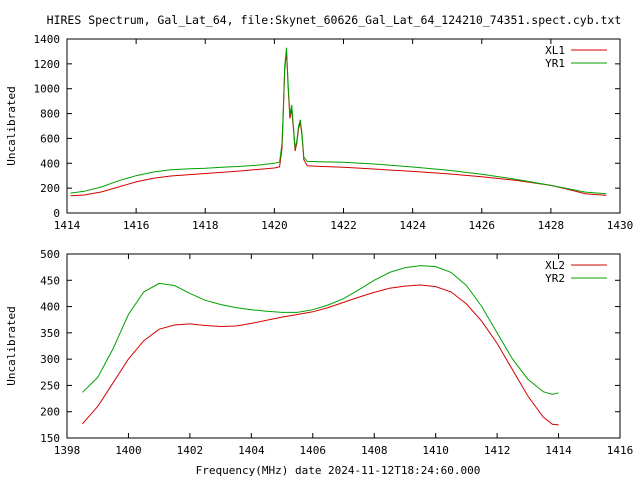 Image resolution: width=640 pixels, height=480 pixels. What do you see at coordinates (47, 39) in the screenshot?
I see `y-tick-label: 1400` at bounding box center [47, 39].